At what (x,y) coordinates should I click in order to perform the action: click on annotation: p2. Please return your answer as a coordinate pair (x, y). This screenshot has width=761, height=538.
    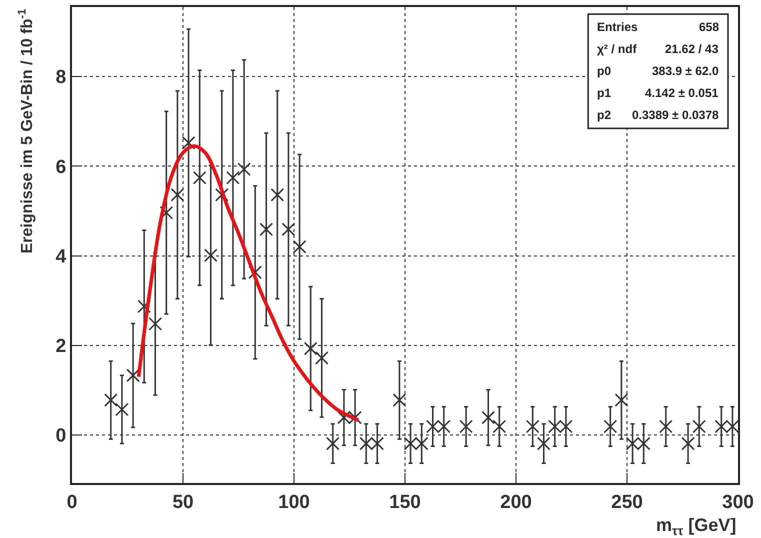
    Looking at the image, I should click on (604, 115).